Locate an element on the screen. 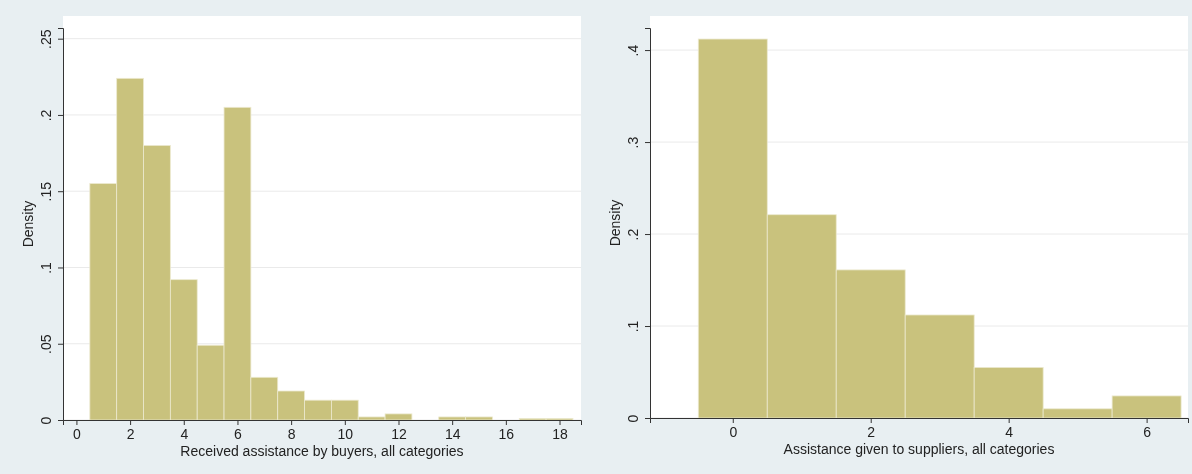 The width and height of the screenshot is (1192, 474). x-tick-label: 10 is located at coordinates (345, 433).